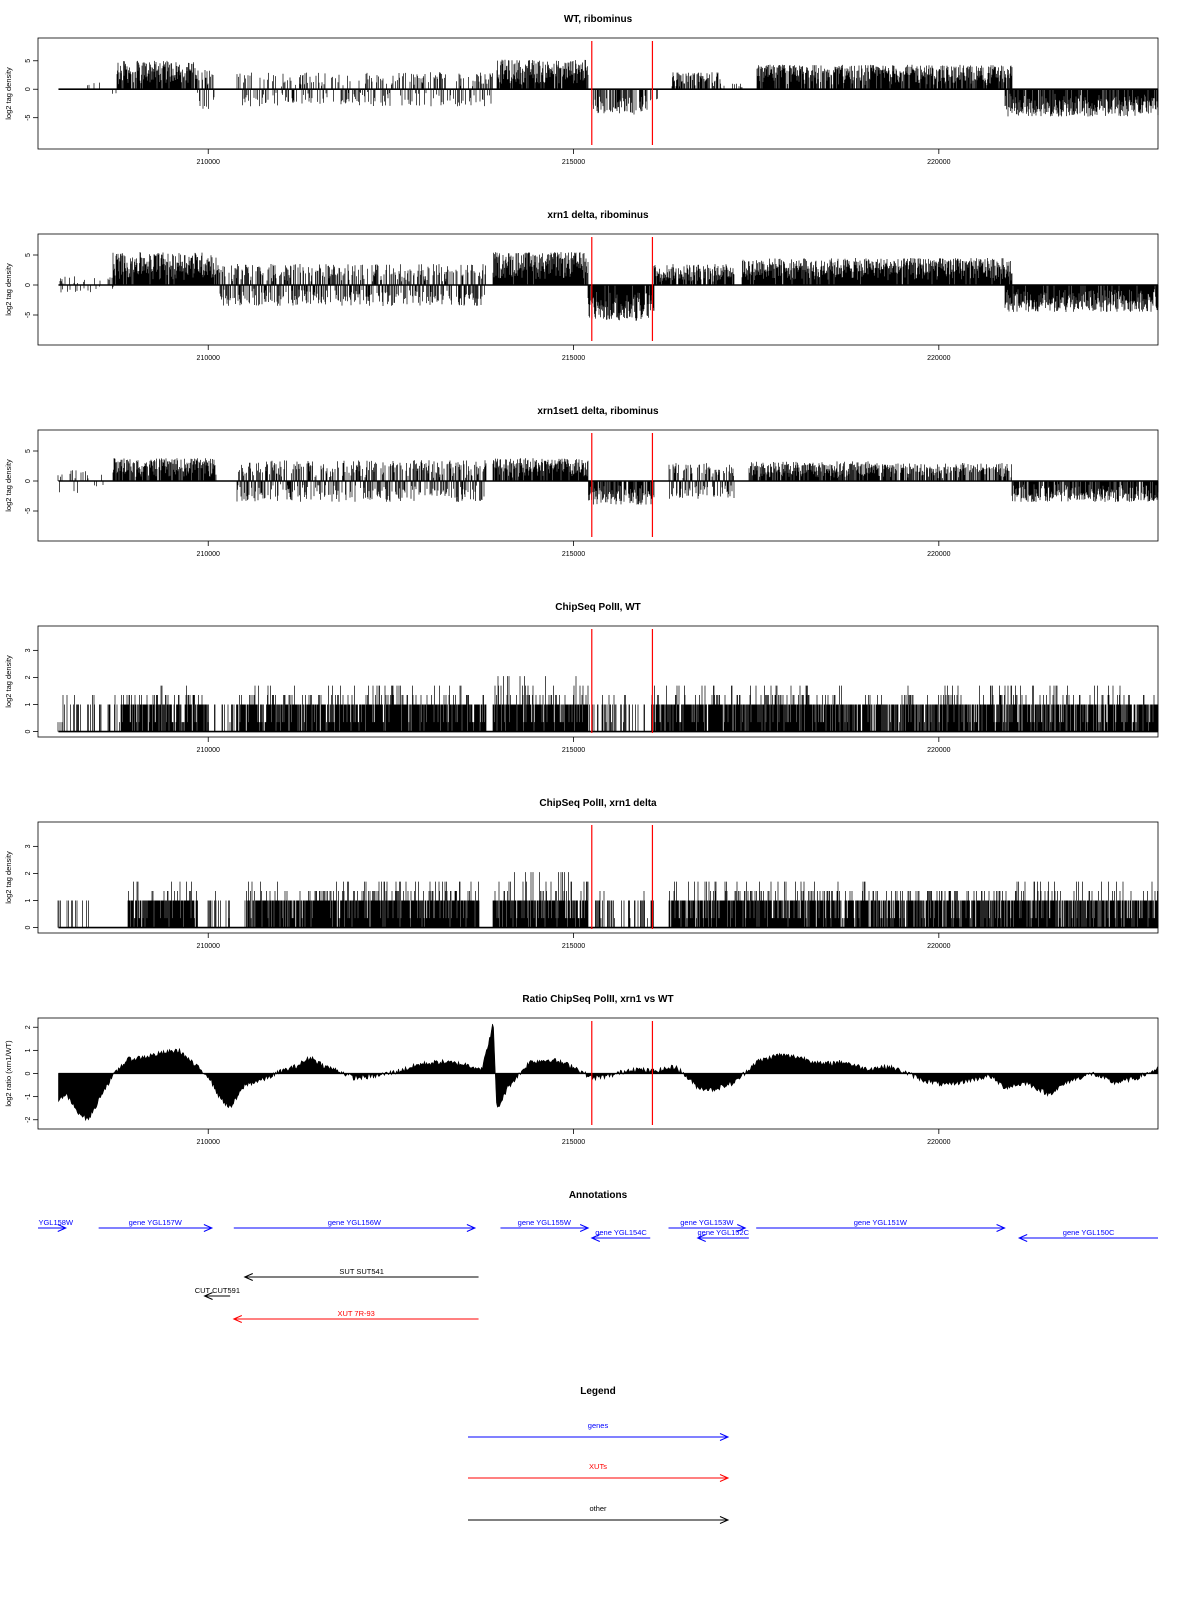 This screenshot has height=1600, width=1200. I want to click on feature-label: SUT SUT541, so click(361, 1271).